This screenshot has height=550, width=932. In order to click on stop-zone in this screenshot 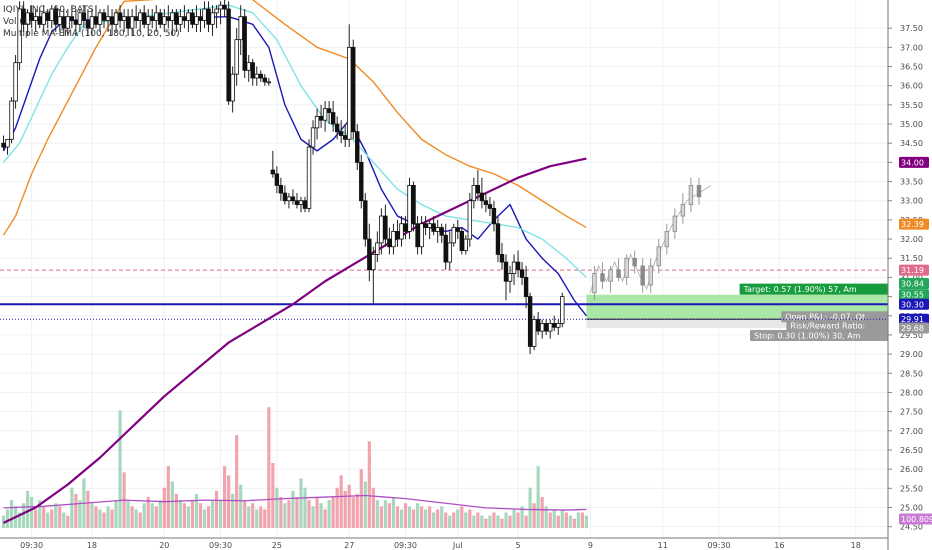, I will do `click(737, 324)`.